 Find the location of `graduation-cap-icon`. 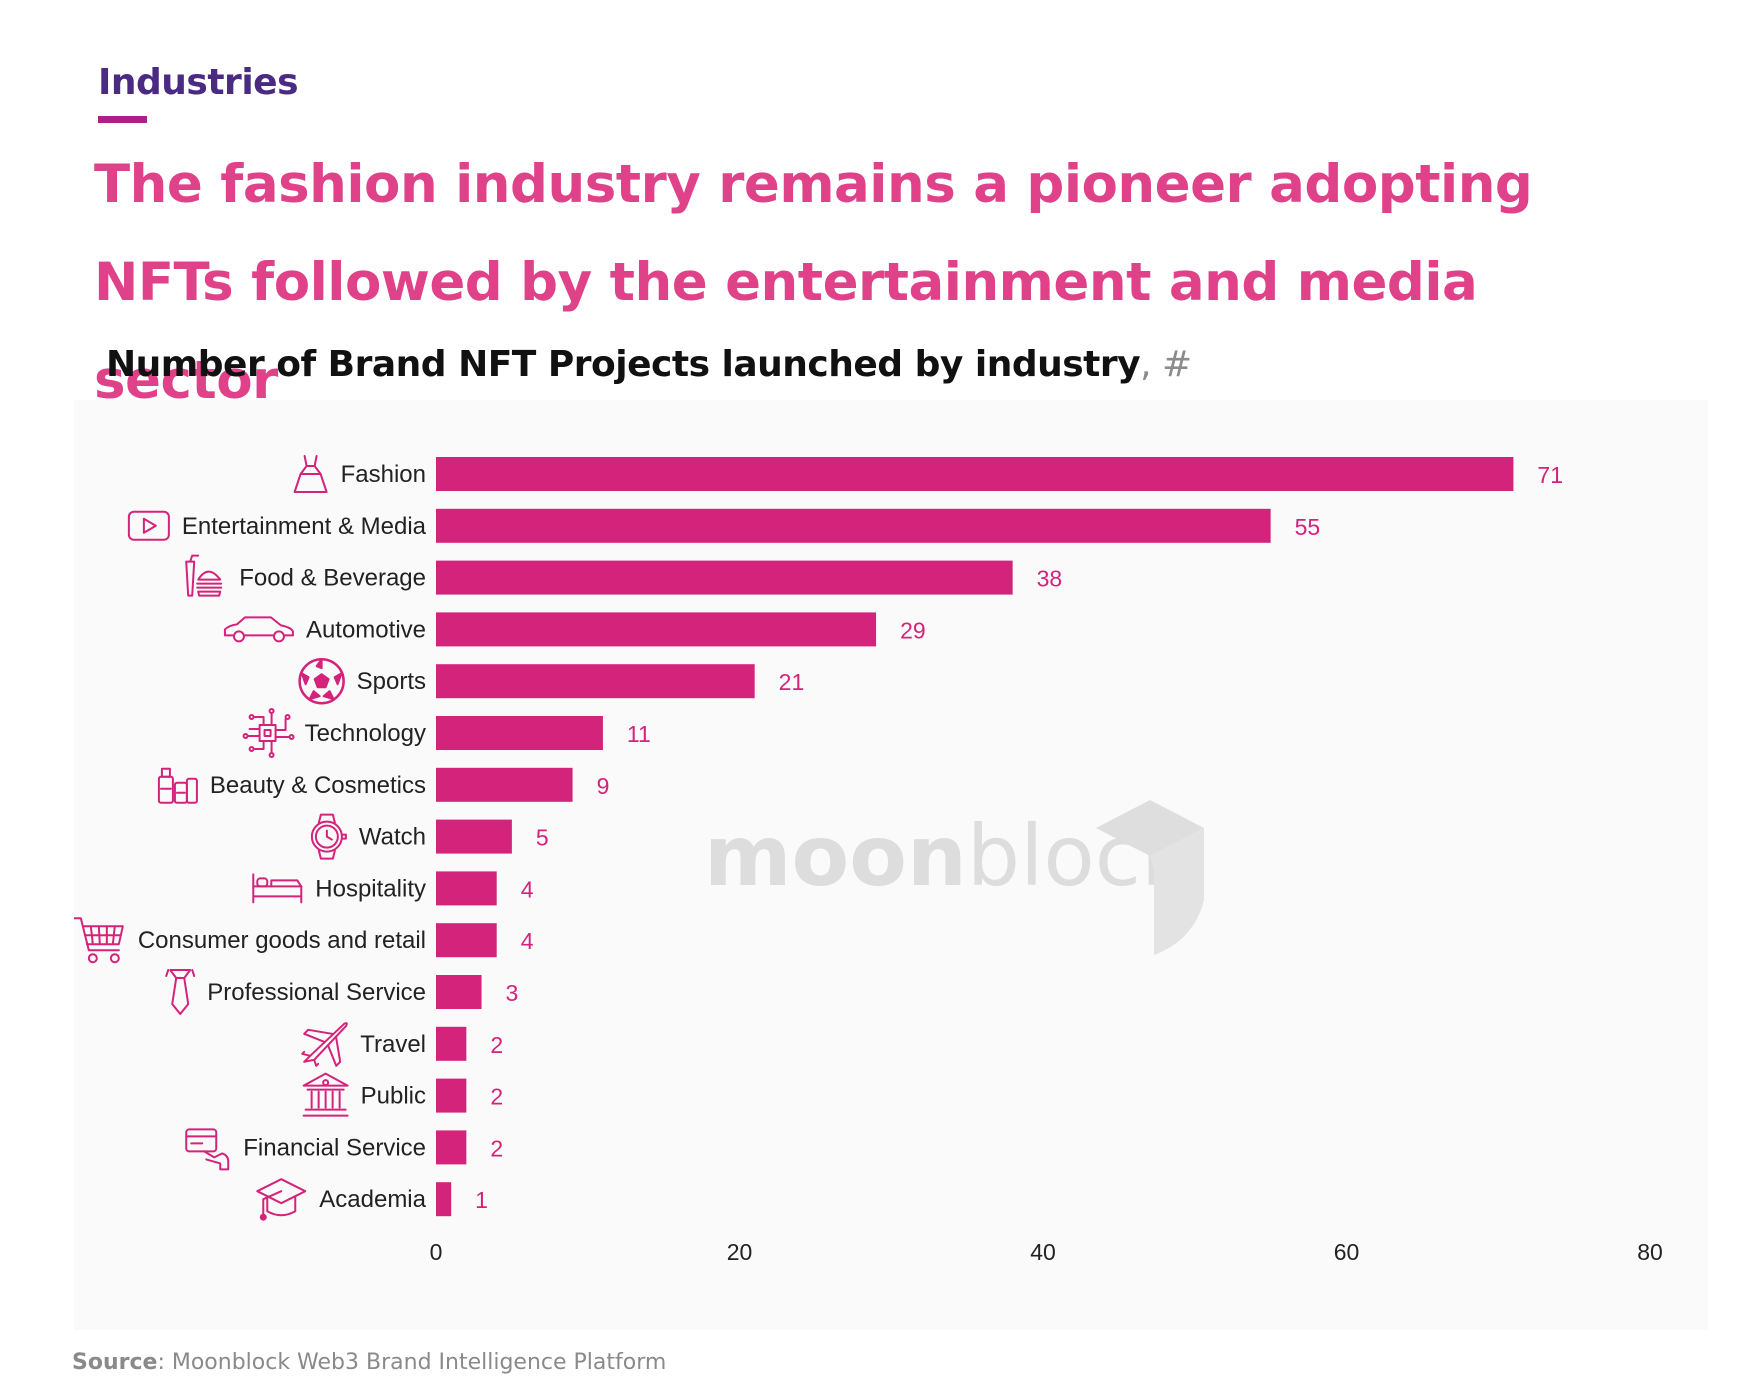

graduation-cap-icon is located at coordinates (281, 1199).